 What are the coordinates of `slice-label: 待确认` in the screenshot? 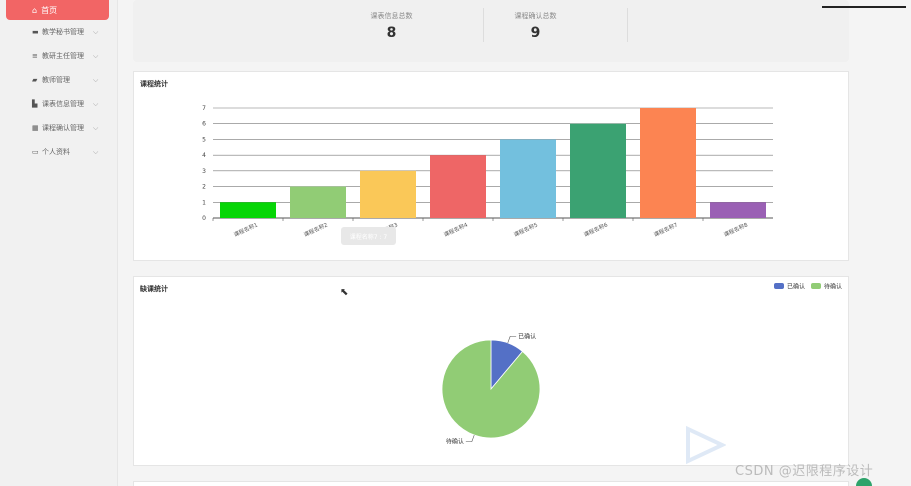 It's located at (455, 442).